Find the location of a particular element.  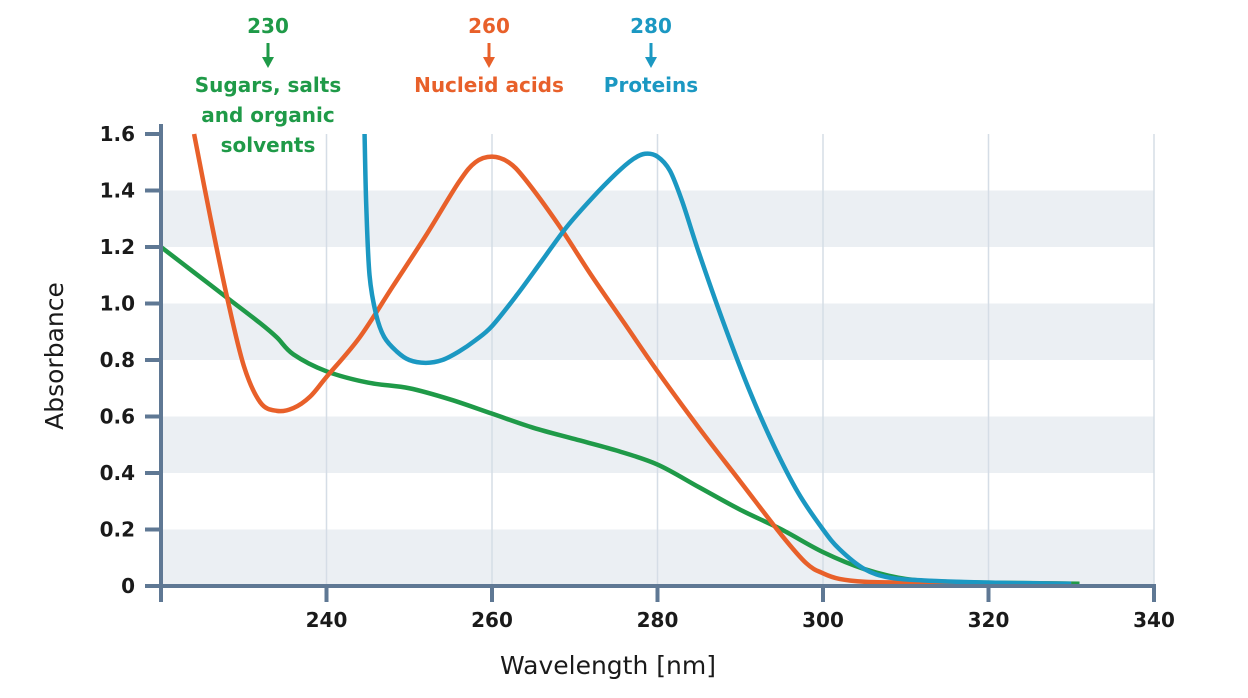

annotation-label: solvents is located at coordinates (268, 145).